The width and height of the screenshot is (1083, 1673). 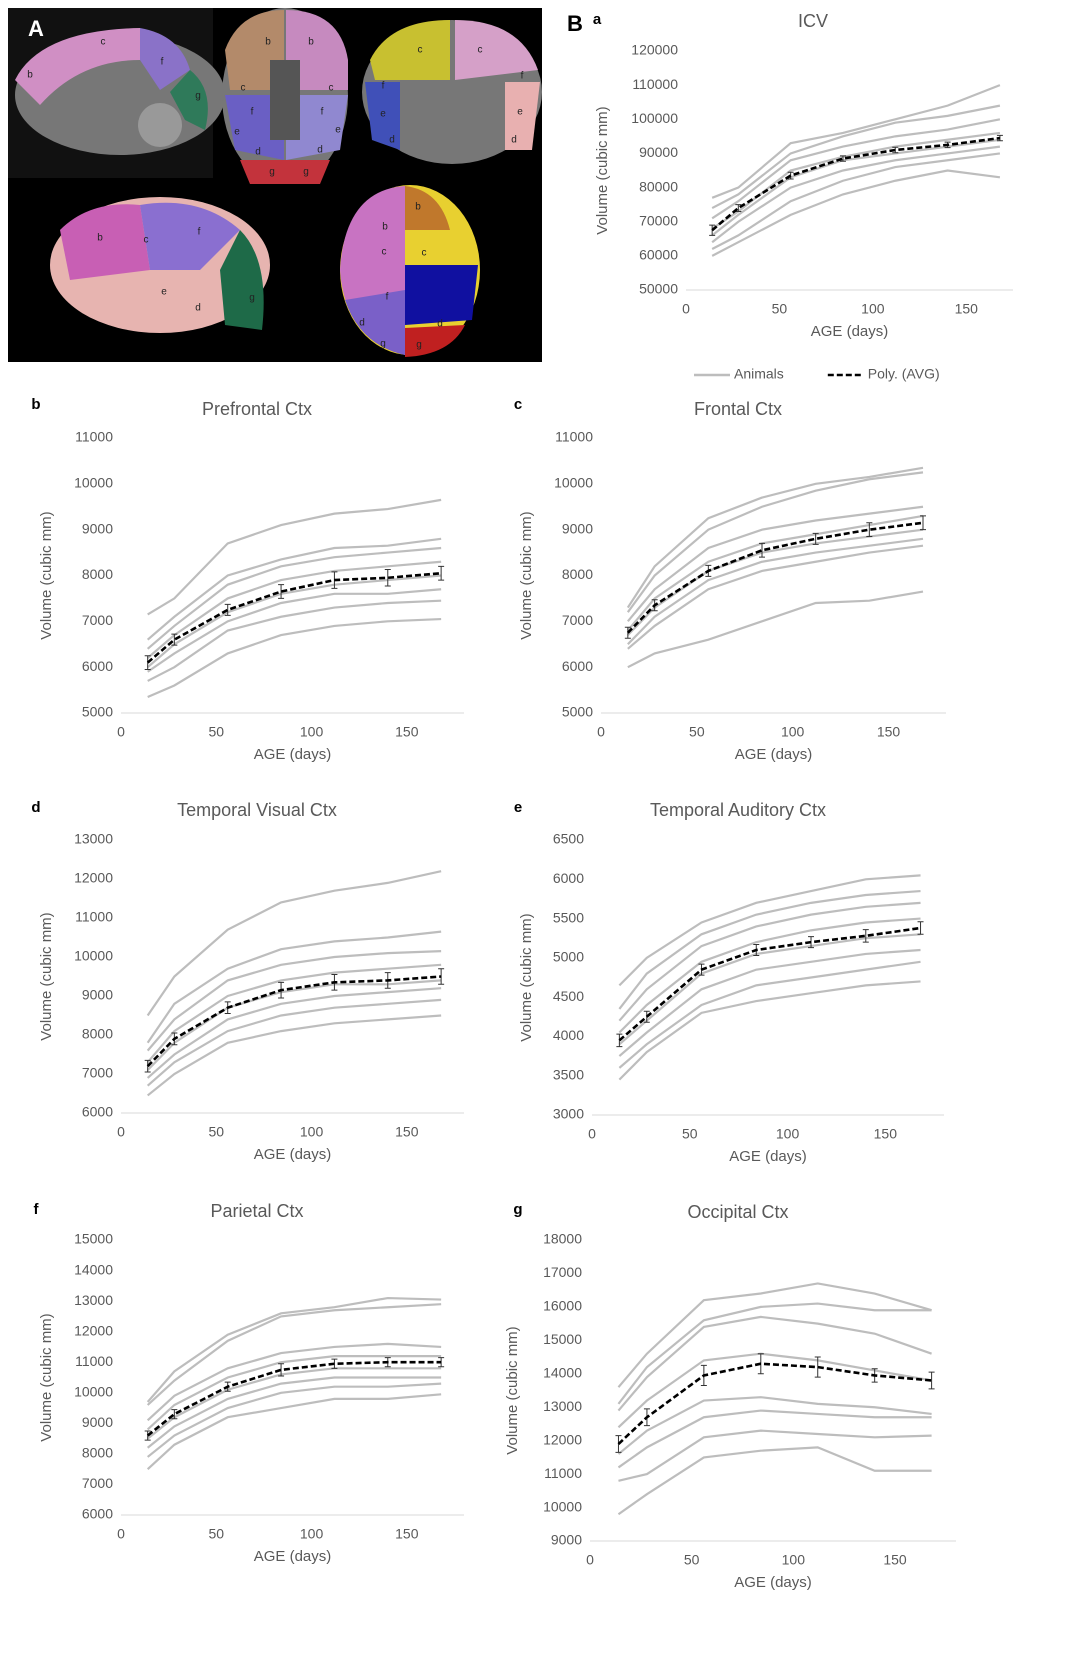 I want to click on y-tick-label: 4500, so click(x=568, y=996).